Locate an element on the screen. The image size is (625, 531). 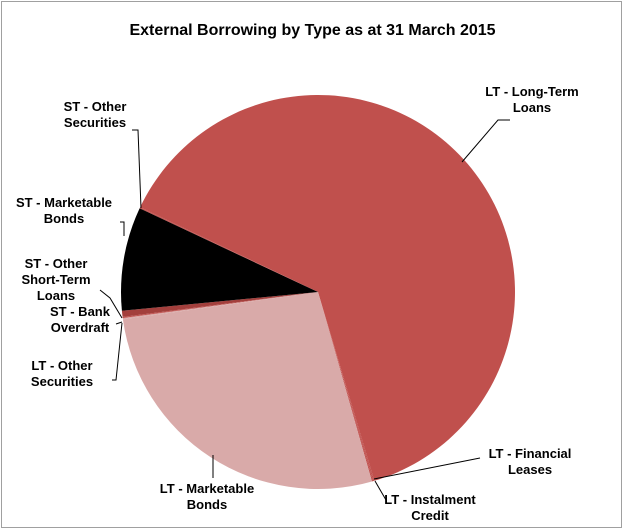
slice-label: ST - Other Short-Term Loans is located at coordinates (56, 279).